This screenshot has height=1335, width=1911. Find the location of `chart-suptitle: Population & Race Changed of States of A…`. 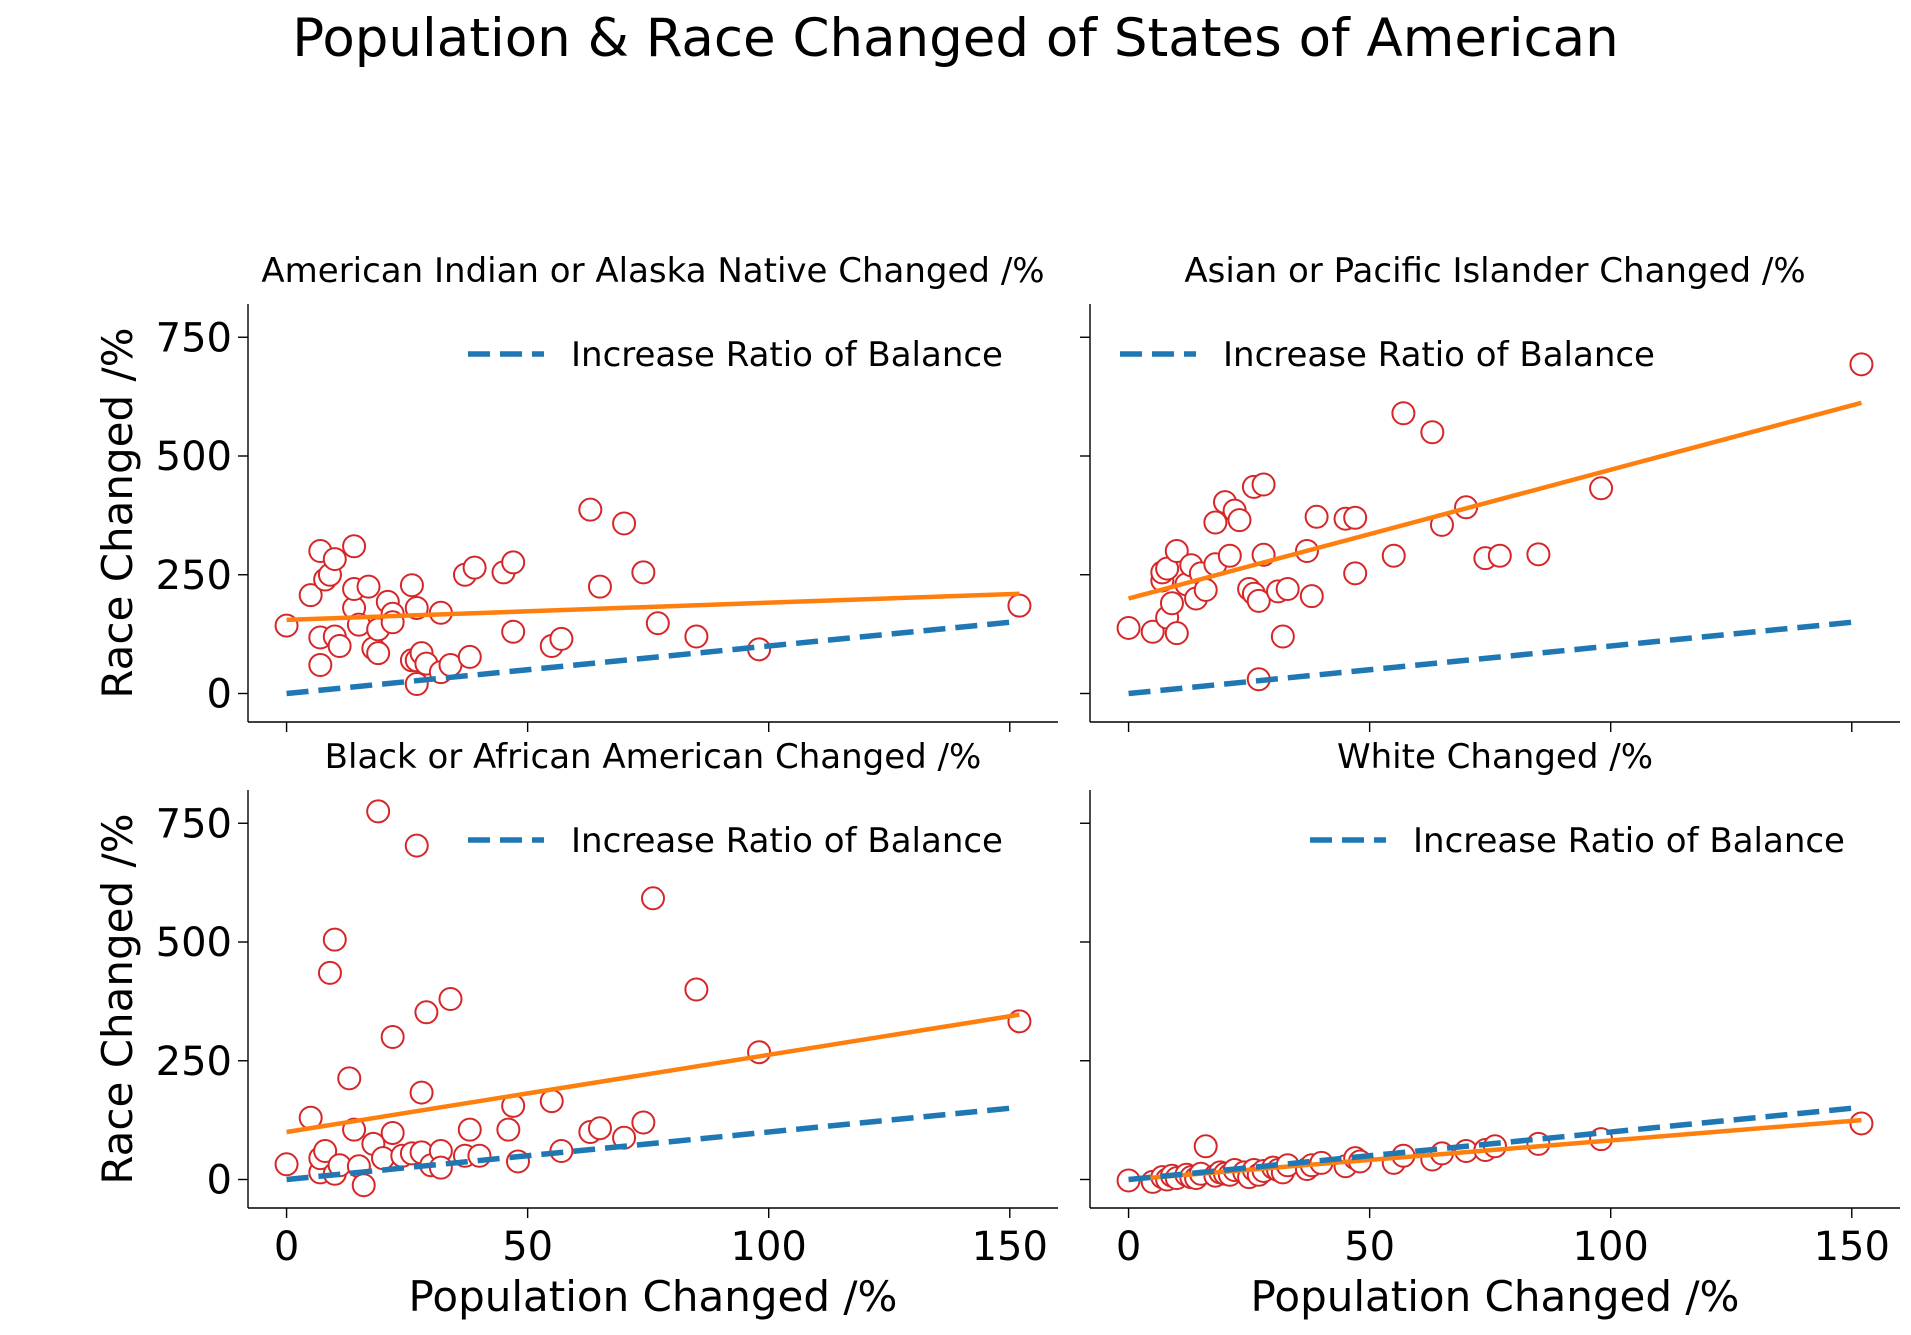

chart-suptitle: Population & Race Changed of States of A… is located at coordinates (955, 38).